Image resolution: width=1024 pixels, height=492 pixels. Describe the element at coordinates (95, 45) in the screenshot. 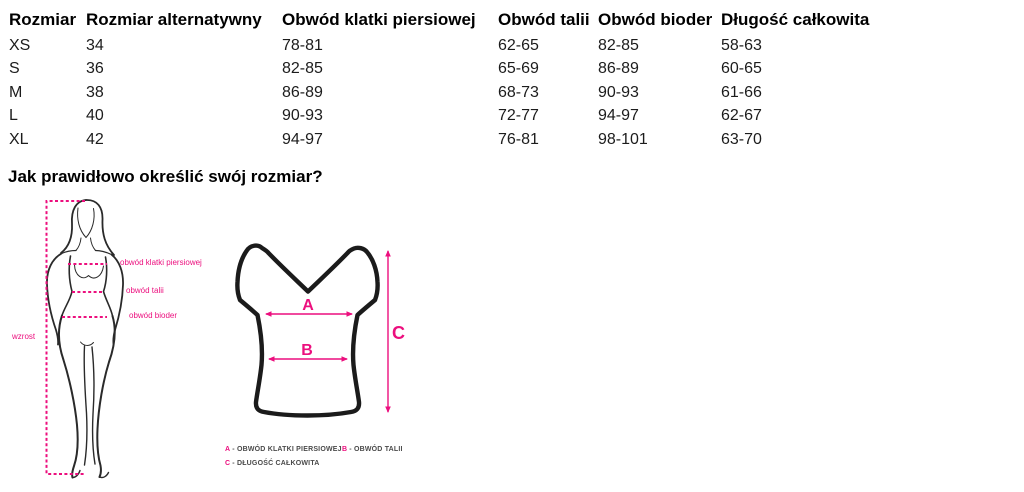

I see `size-cell: 34` at that location.